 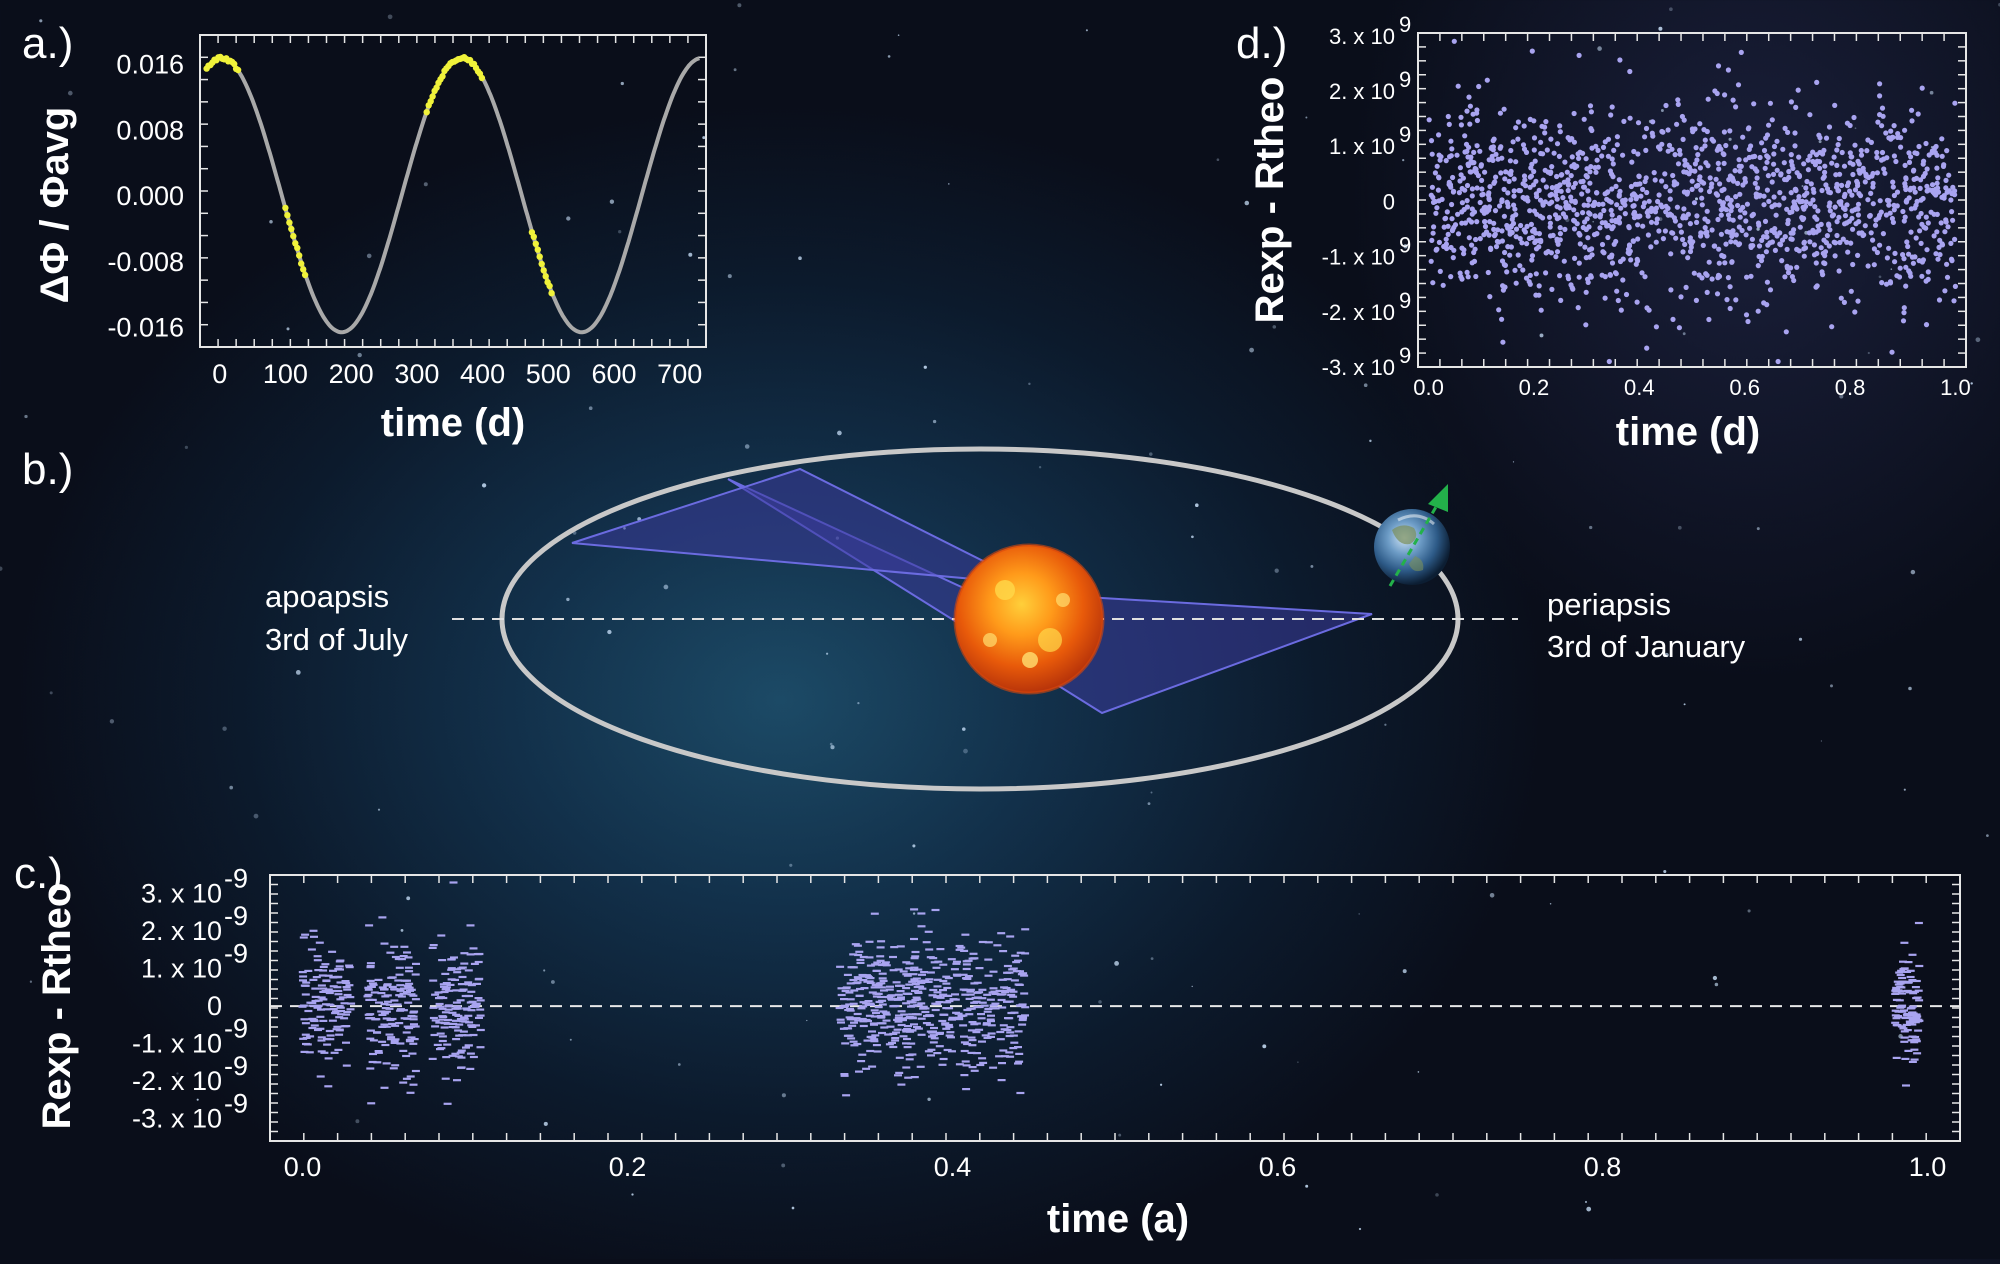 What do you see at coordinates (1362, 36) in the screenshot?
I see `chart-d-y-tick-label: 3. x 10` at bounding box center [1362, 36].